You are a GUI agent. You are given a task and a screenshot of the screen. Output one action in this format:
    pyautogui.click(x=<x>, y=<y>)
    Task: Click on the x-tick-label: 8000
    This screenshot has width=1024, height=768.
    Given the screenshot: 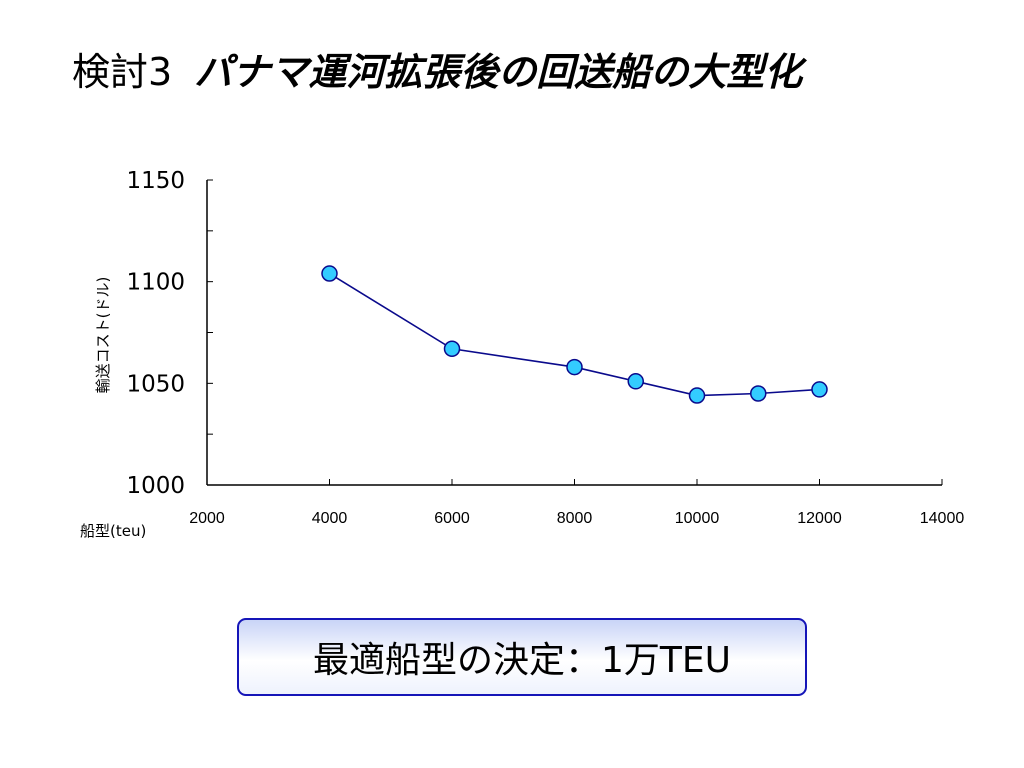 What is the action you would take?
    pyautogui.click(x=575, y=518)
    